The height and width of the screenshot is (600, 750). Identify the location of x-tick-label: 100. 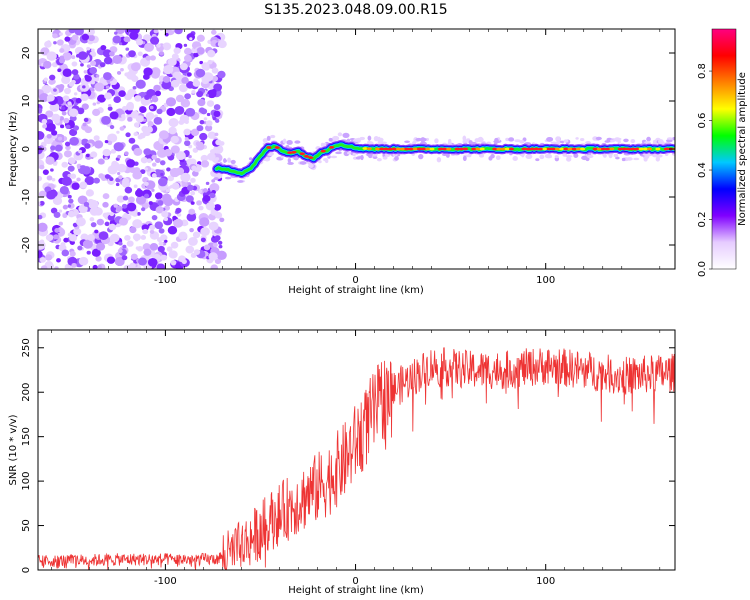
(545, 280).